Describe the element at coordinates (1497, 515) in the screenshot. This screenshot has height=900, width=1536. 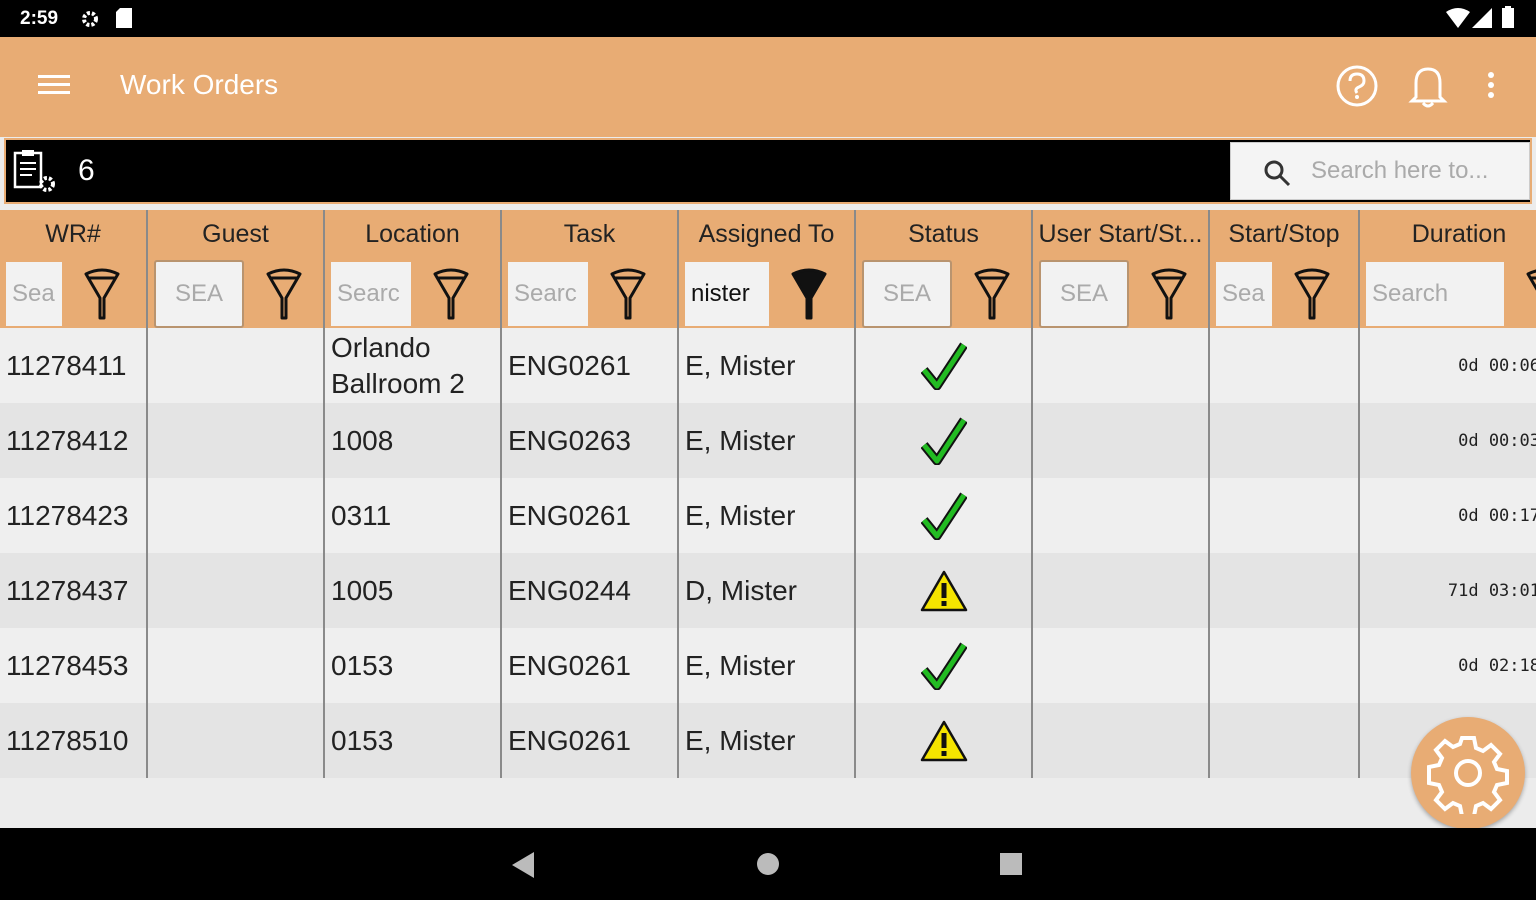
I see `cell-text: 0d 00:17` at that location.